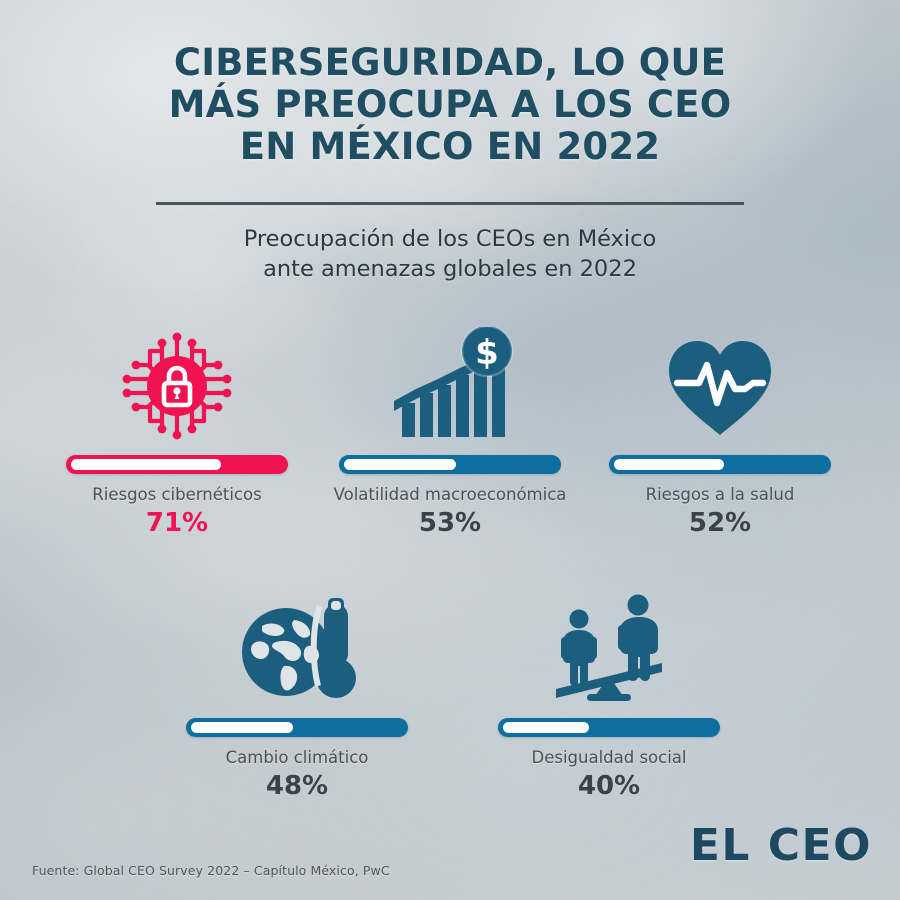 Image resolution: width=900 pixels, height=900 pixels. I want to click on stat-value: 40%, so click(609, 785).